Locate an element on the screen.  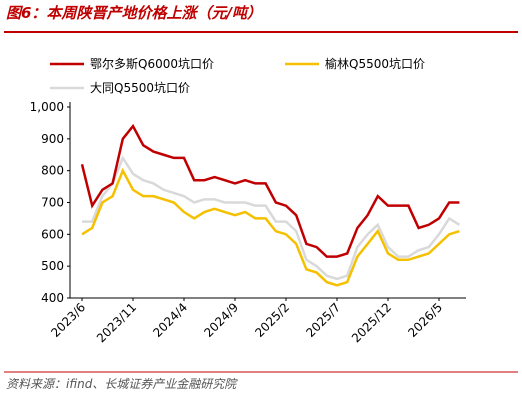
y-tick-label: 500 is located at coordinates (52, 266).